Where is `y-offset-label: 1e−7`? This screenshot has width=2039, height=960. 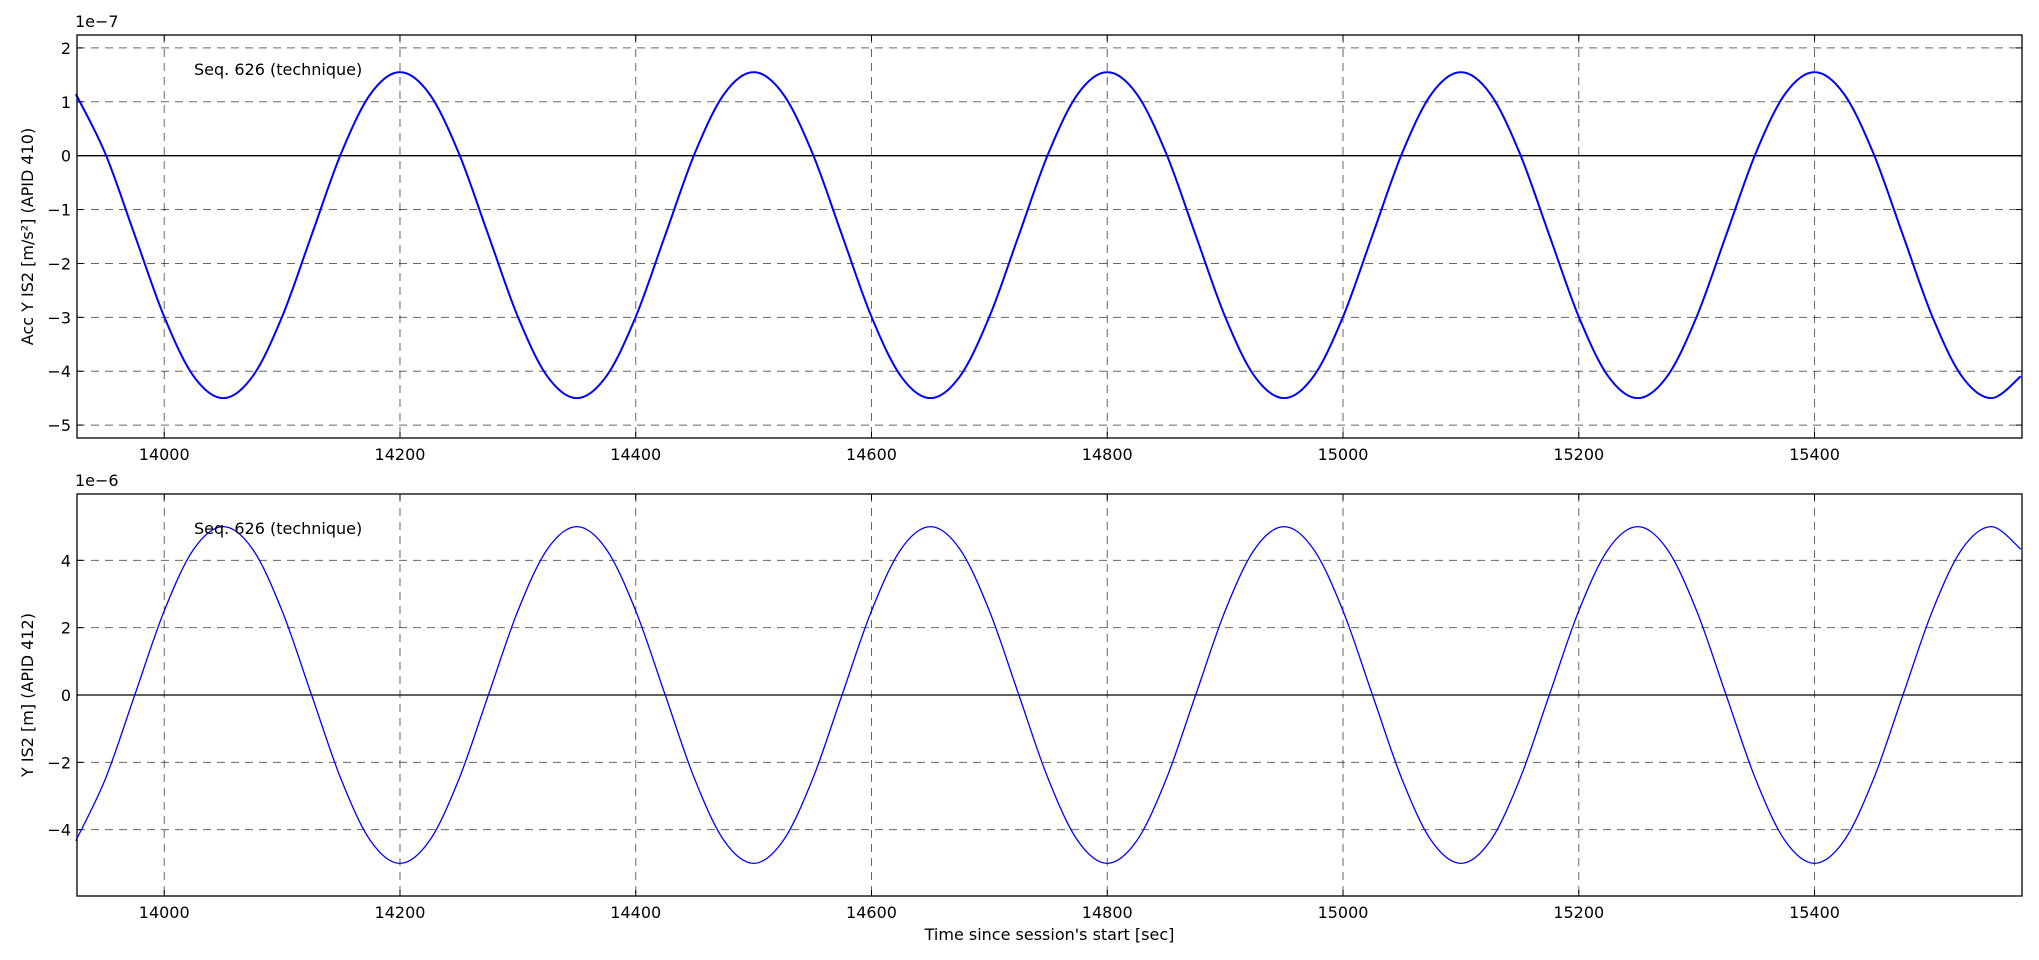
y-offset-label: 1e−7 is located at coordinates (97, 21).